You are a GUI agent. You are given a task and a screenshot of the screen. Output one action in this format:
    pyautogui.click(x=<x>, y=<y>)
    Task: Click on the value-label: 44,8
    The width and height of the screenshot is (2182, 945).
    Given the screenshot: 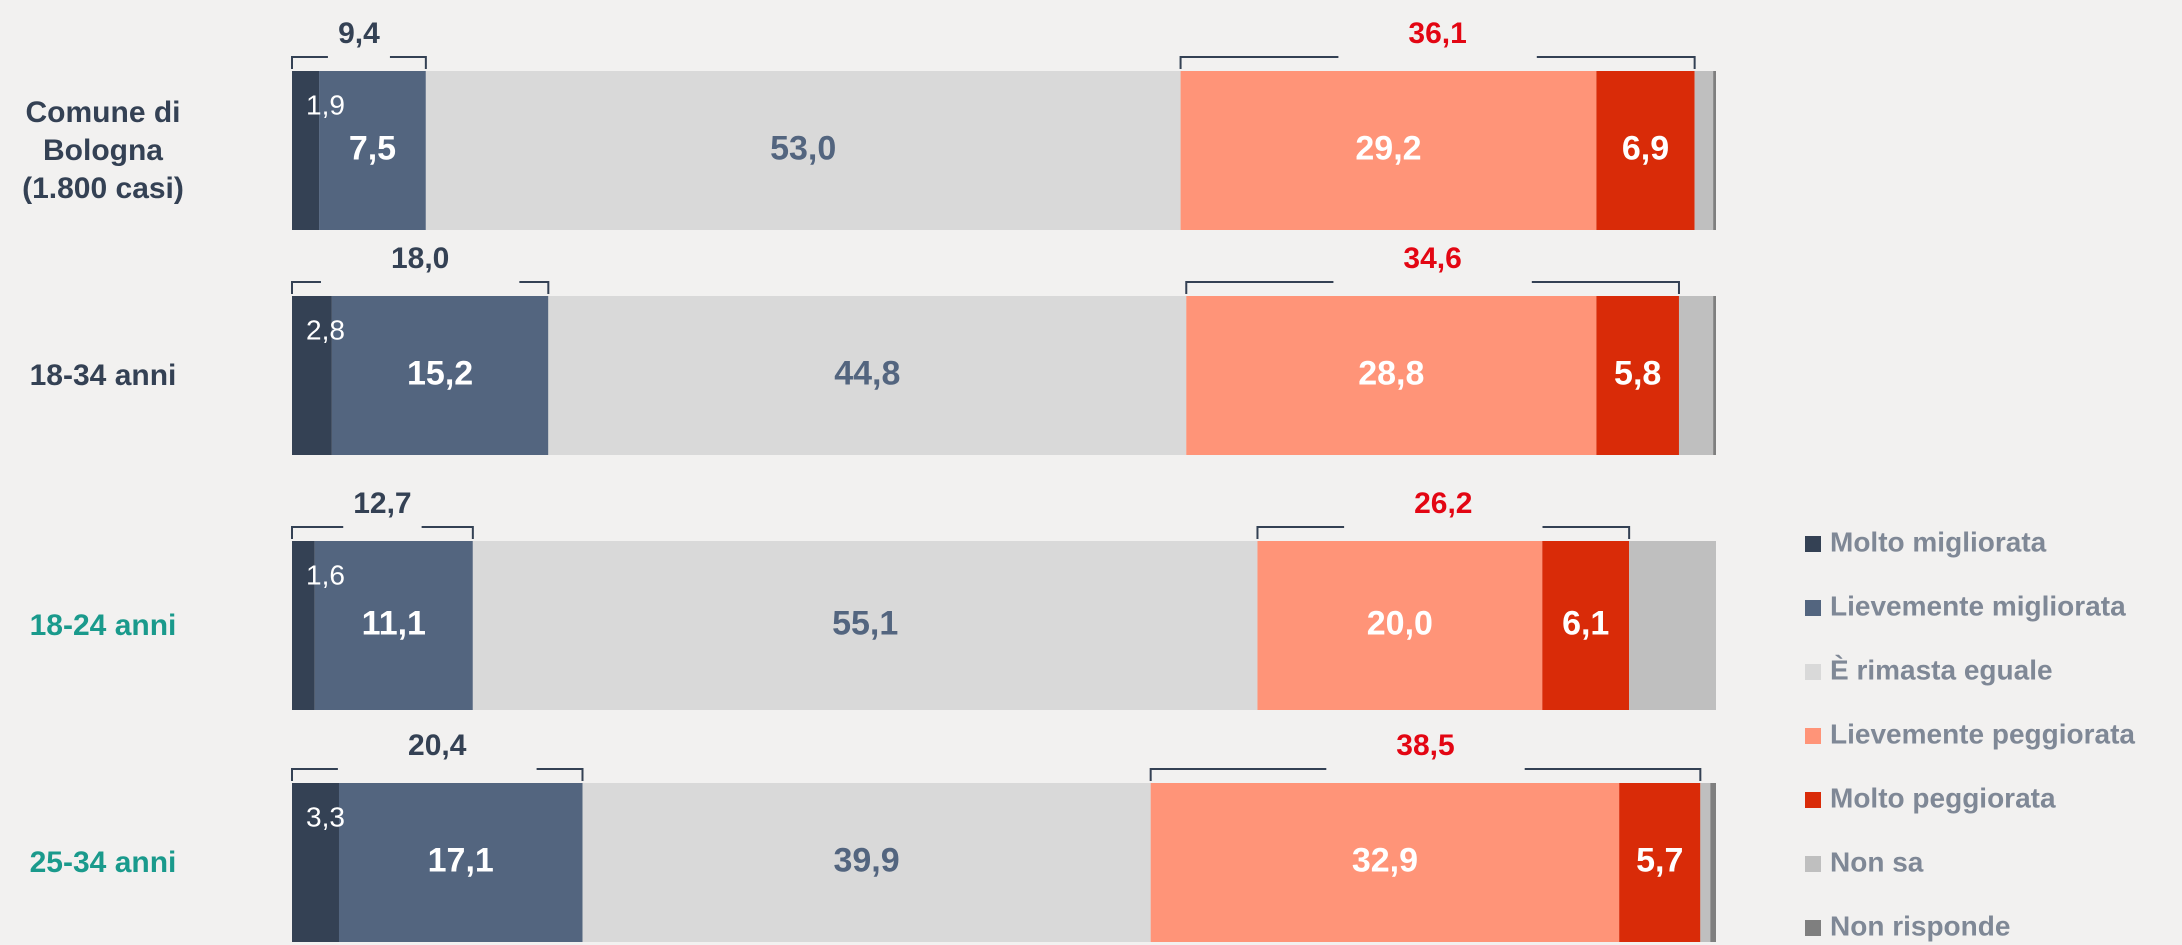 What is the action you would take?
    pyautogui.click(x=867, y=373)
    